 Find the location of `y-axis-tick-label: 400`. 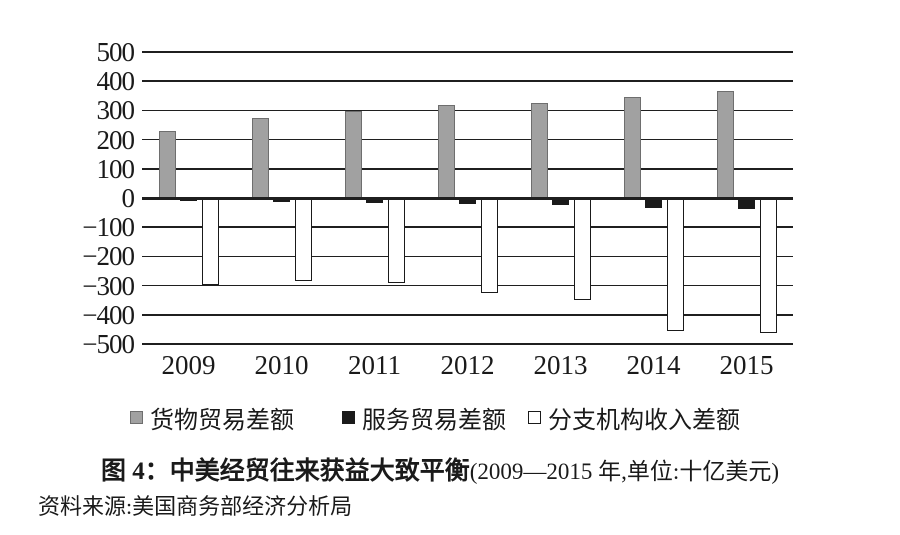

y-axis-tick-label: 400 is located at coordinates (116, 81).